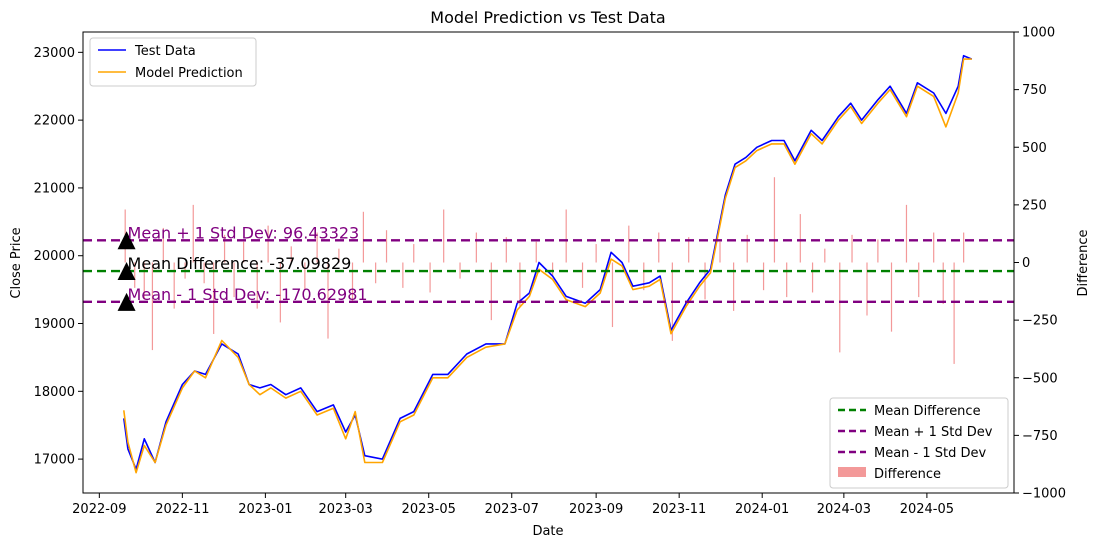  I want to click on annotation-text-0: Mean + 1 Std Dev: 96.43323, so click(244, 232).